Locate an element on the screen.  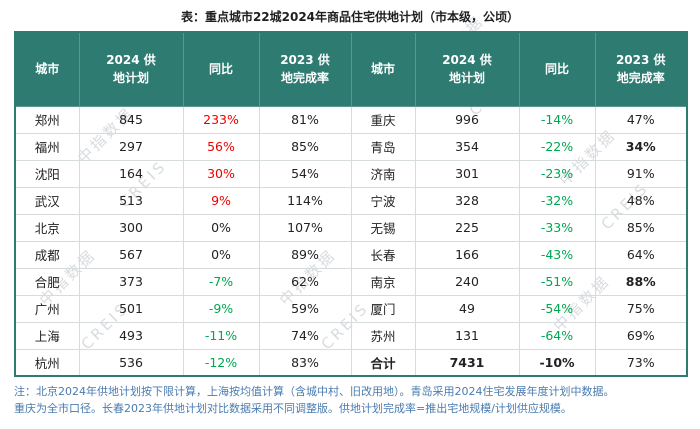
table-cell: -43% is located at coordinates (557, 254).